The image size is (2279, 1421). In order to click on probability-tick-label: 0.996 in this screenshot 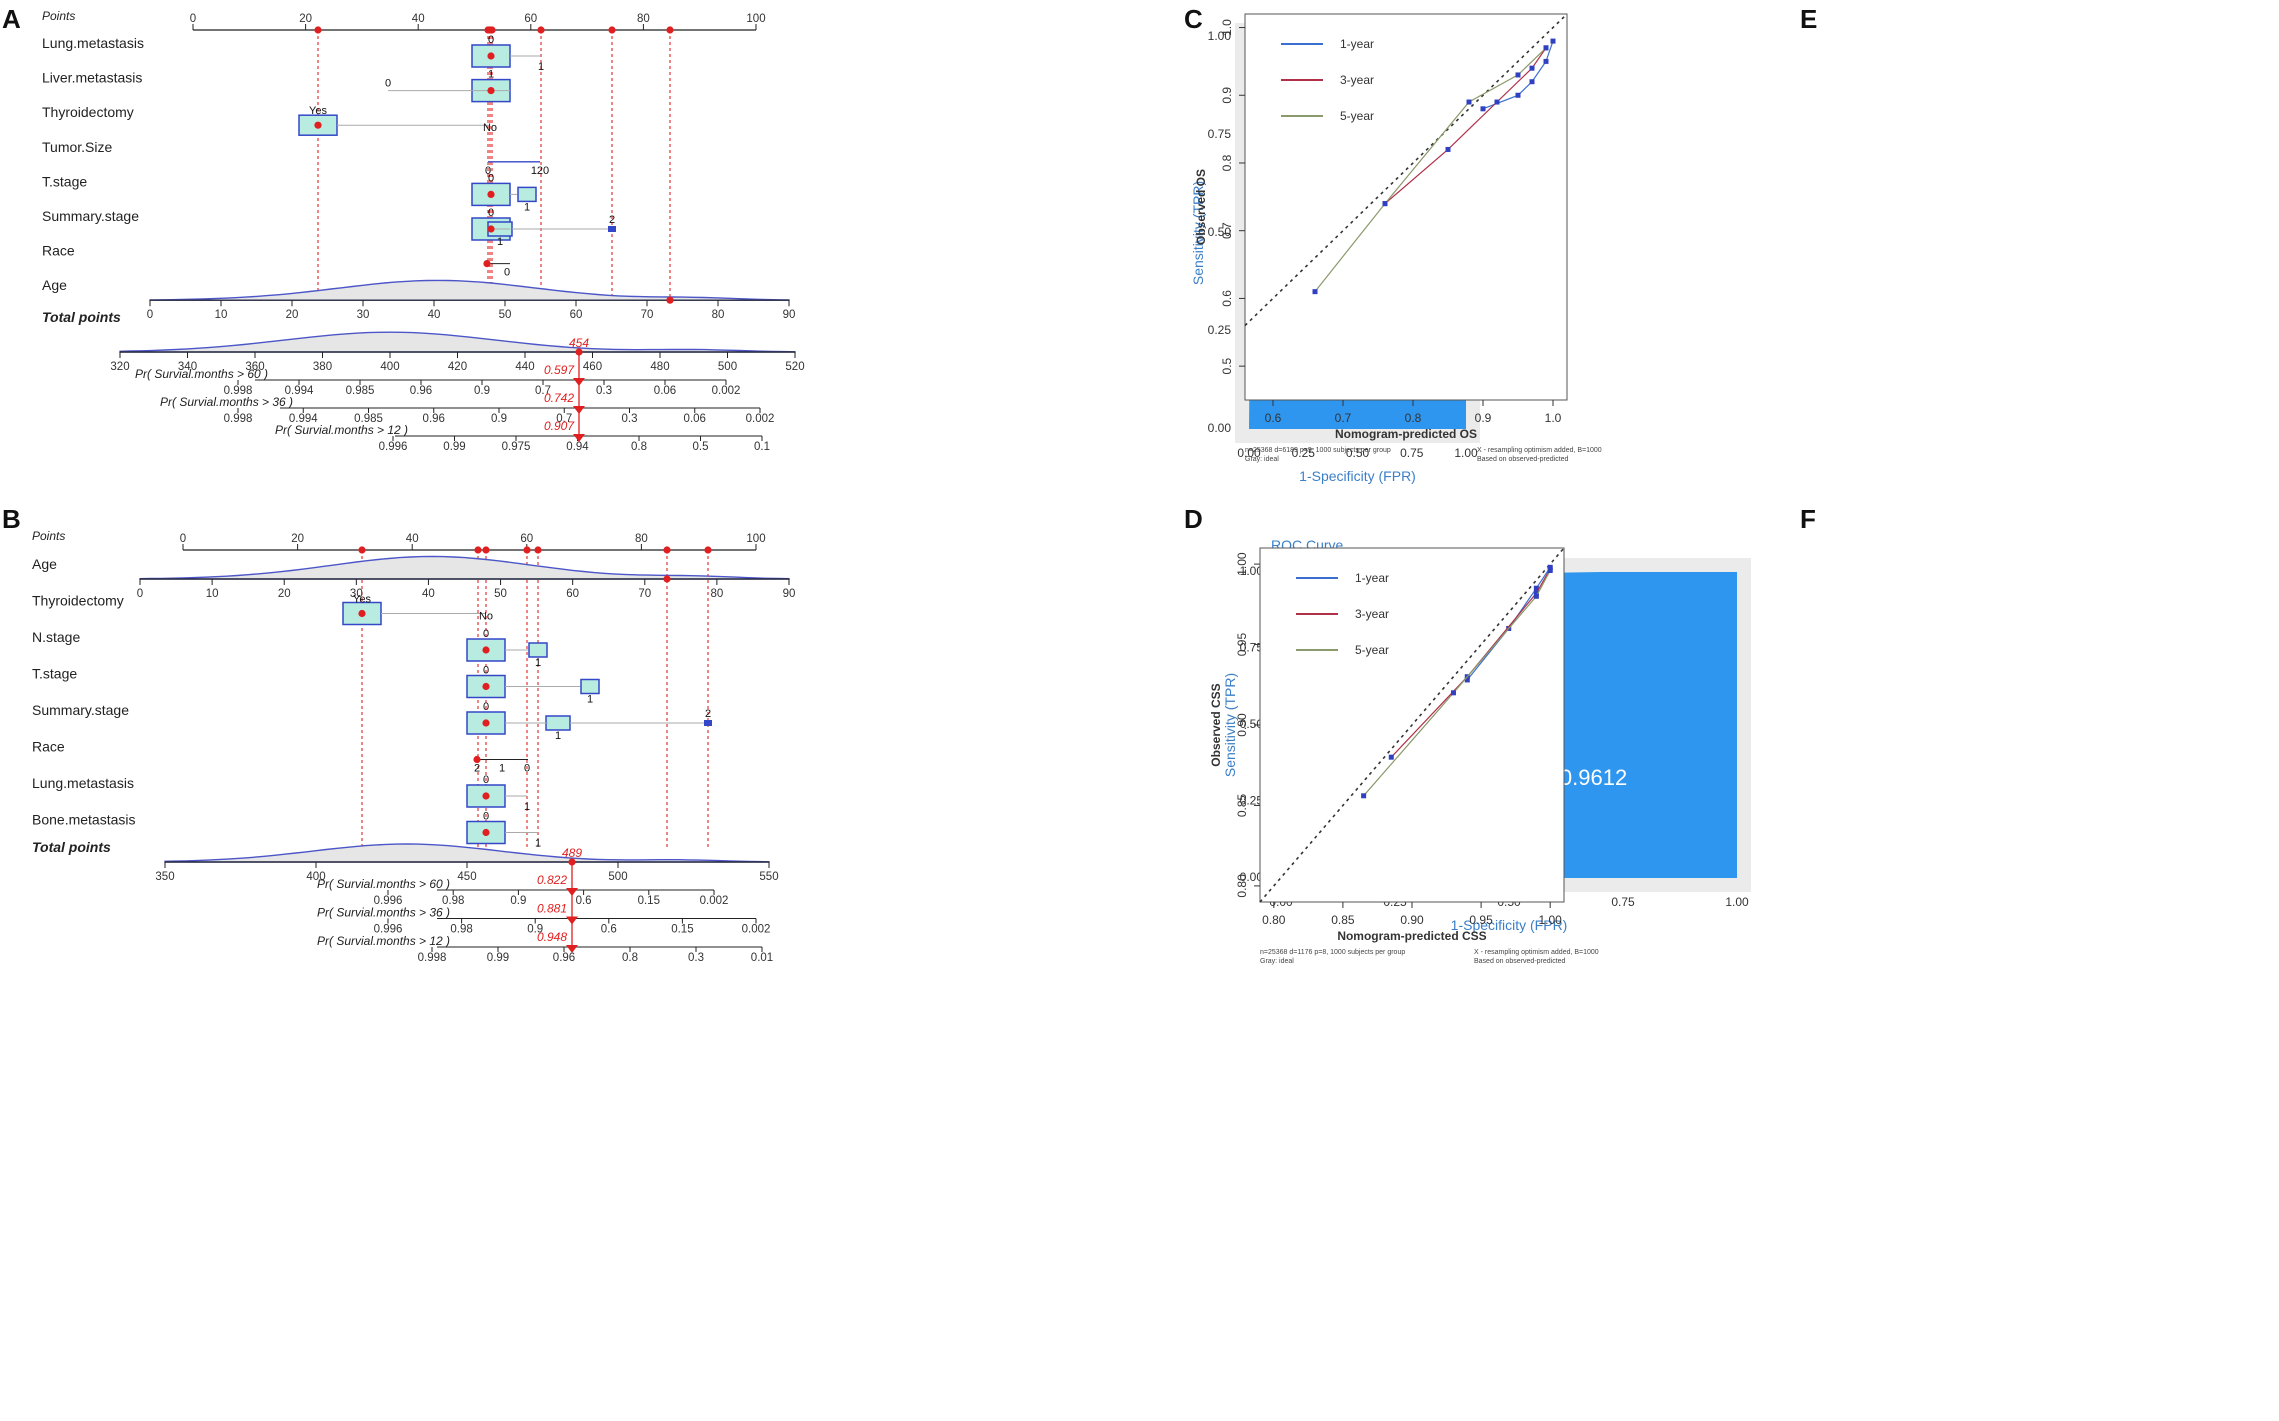, I will do `click(393, 447)`.